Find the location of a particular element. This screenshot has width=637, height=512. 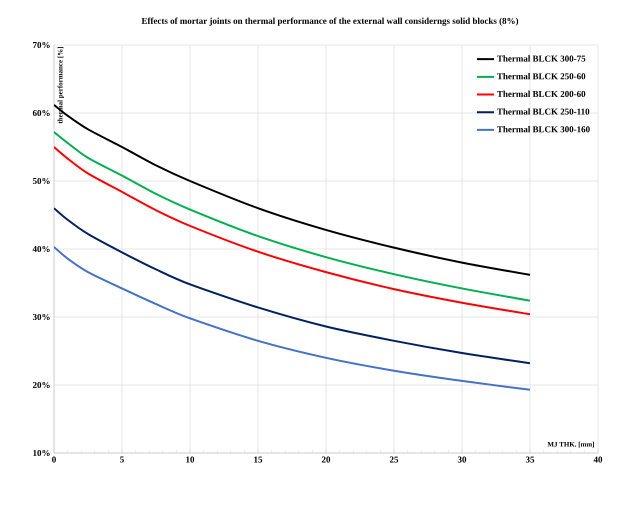

legend-label: Thermal BLCK 300-75 is located at coordinates (541, 58).